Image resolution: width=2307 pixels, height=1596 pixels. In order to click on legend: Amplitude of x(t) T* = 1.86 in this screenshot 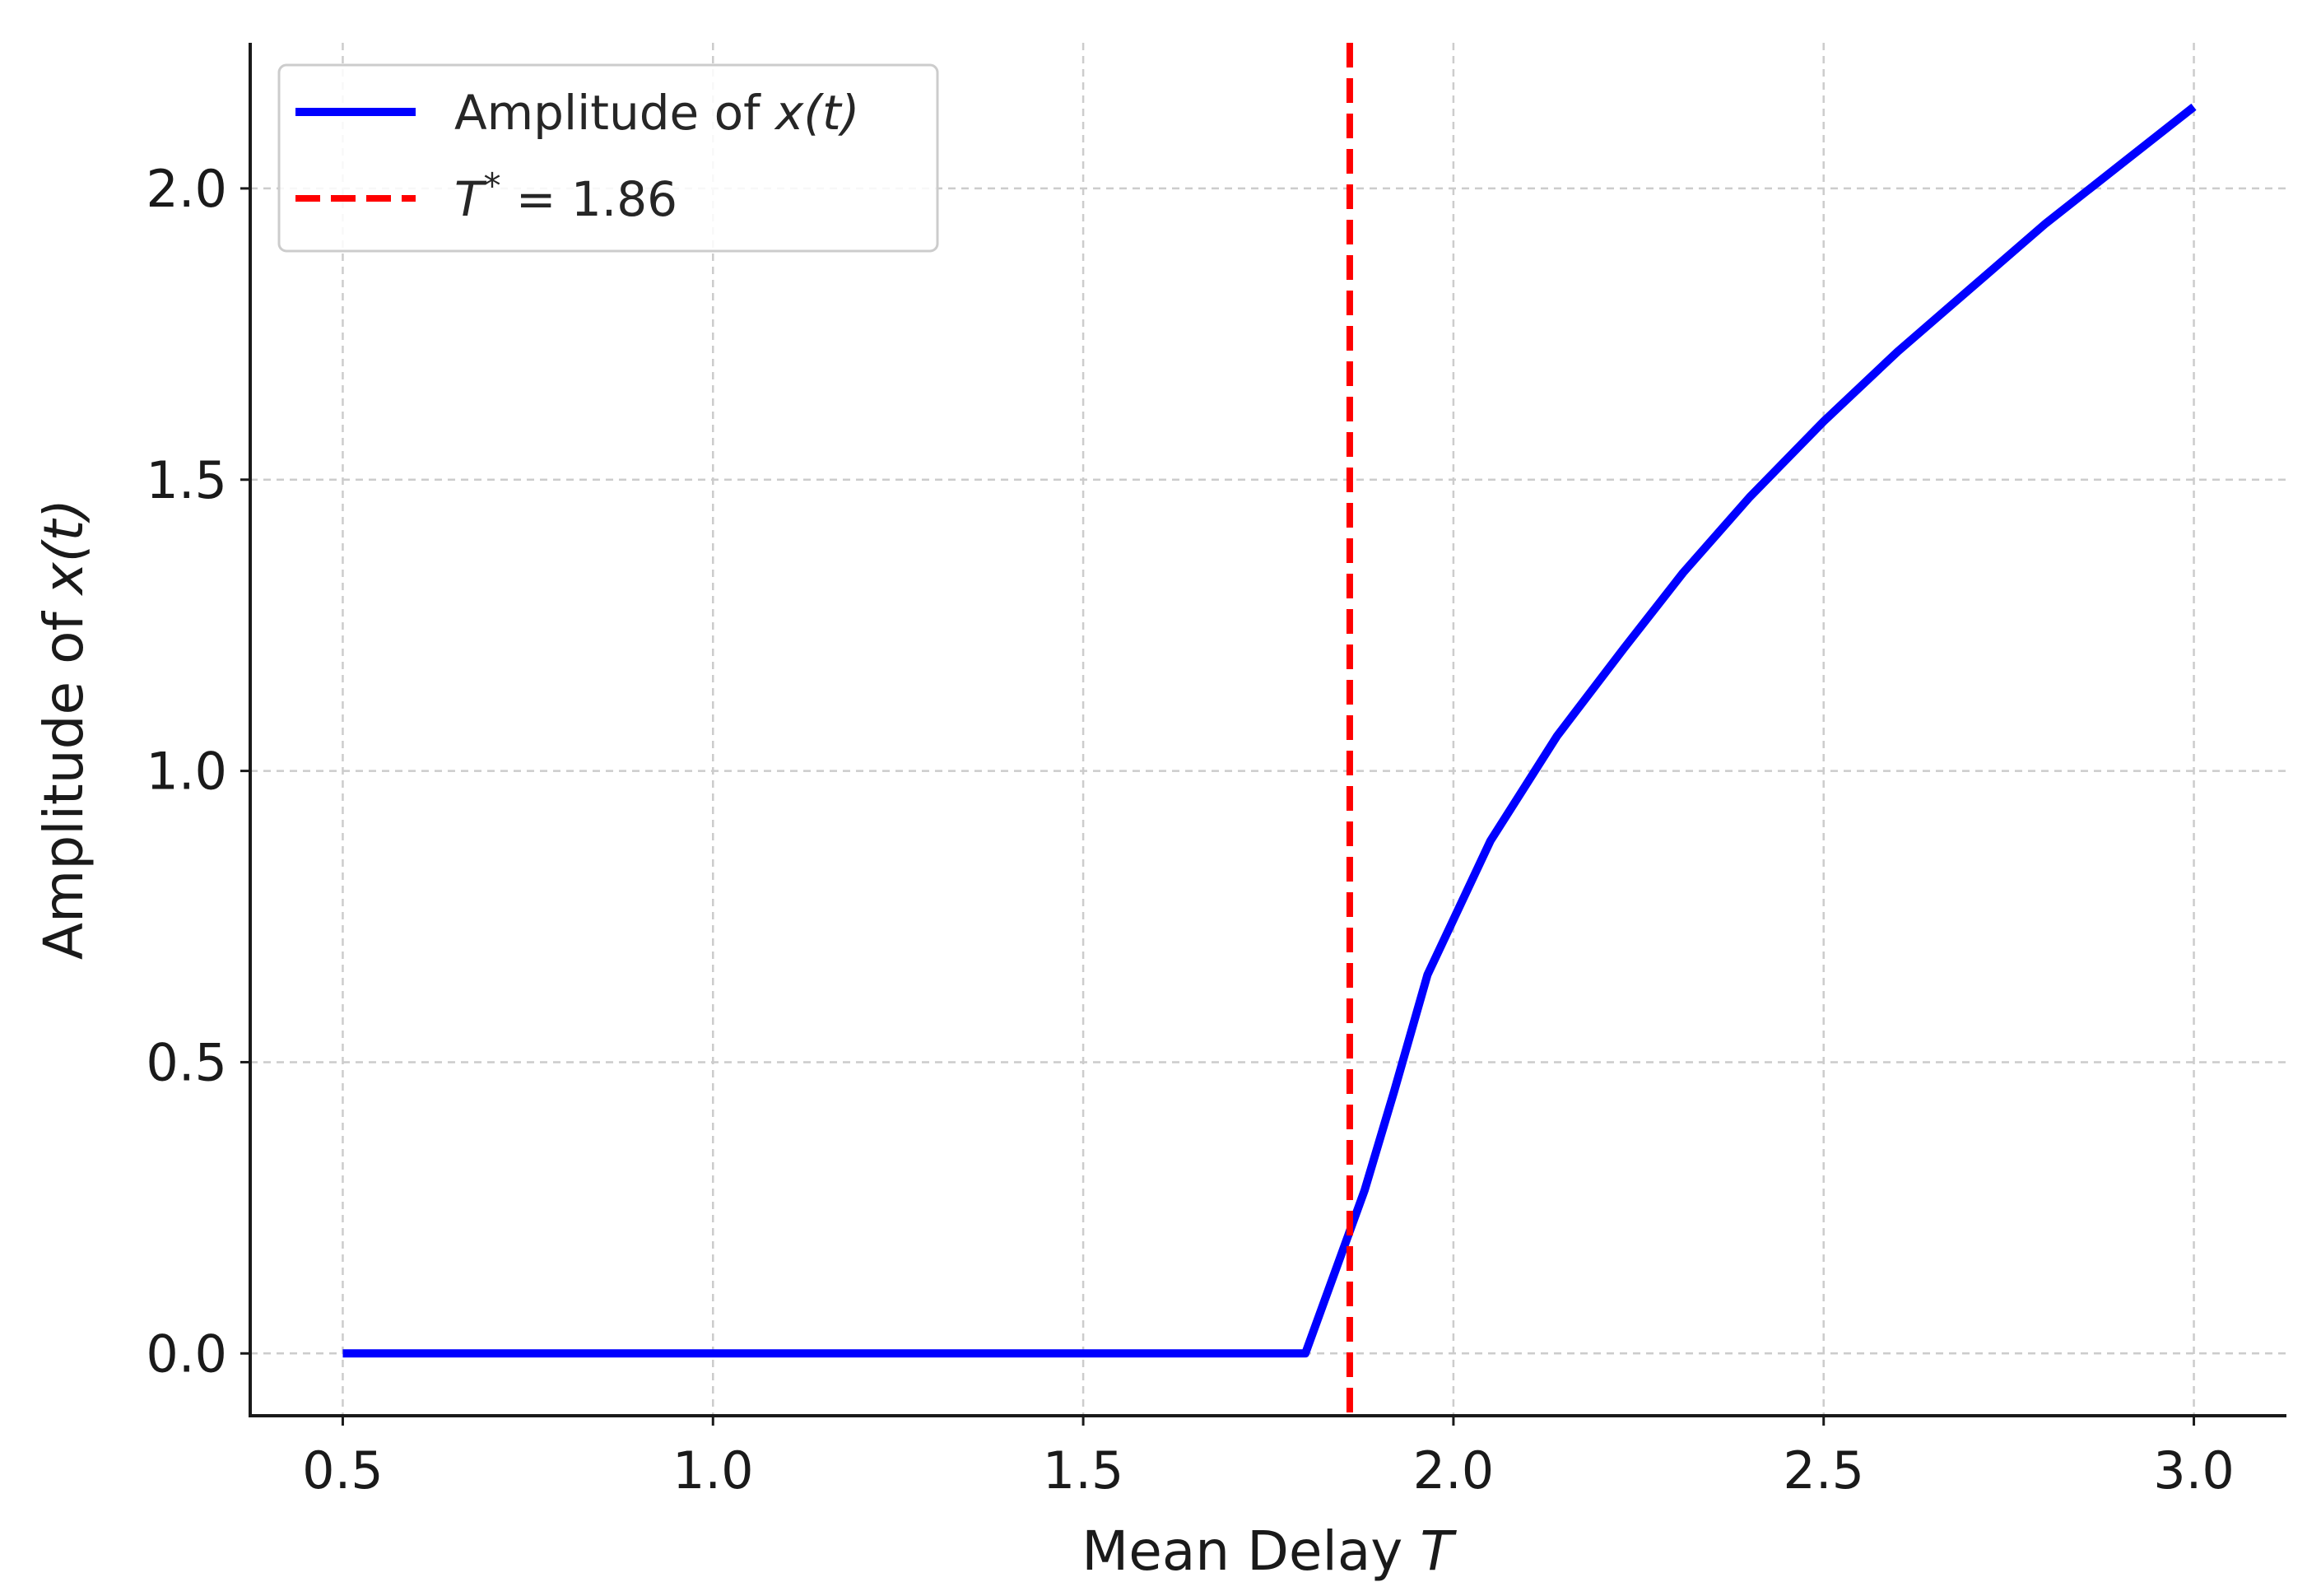, I will do `click(608, 158)`.